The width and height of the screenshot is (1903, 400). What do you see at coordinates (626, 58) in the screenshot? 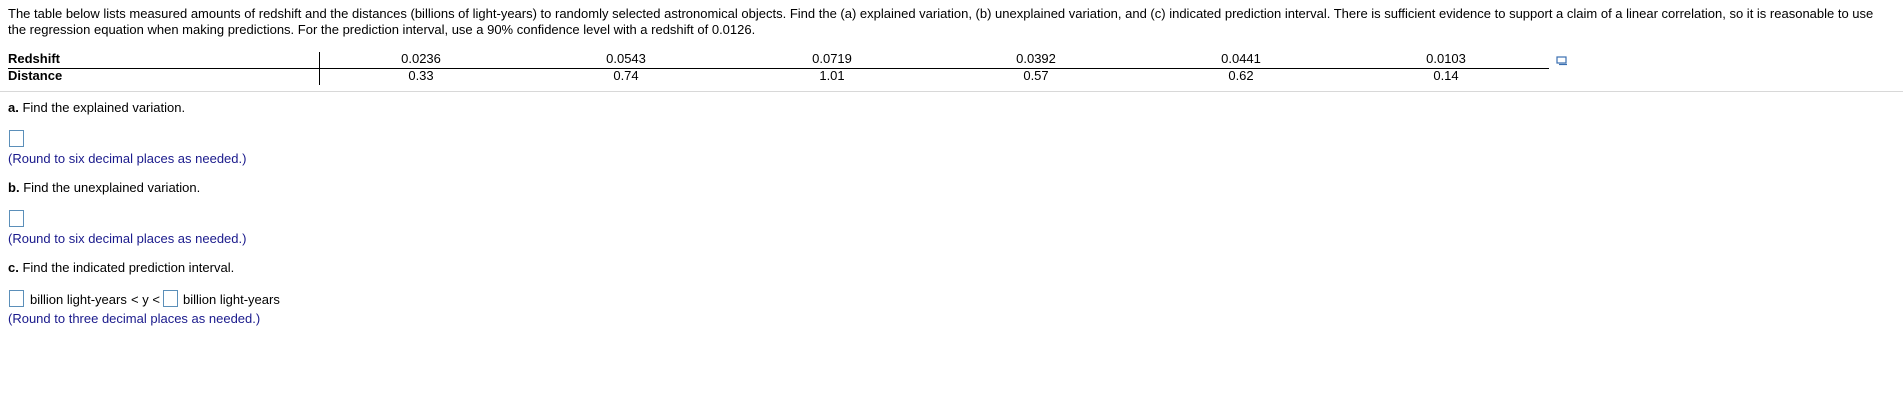
I see `table-cell: 0.0543` at bounding box center [626, 58].